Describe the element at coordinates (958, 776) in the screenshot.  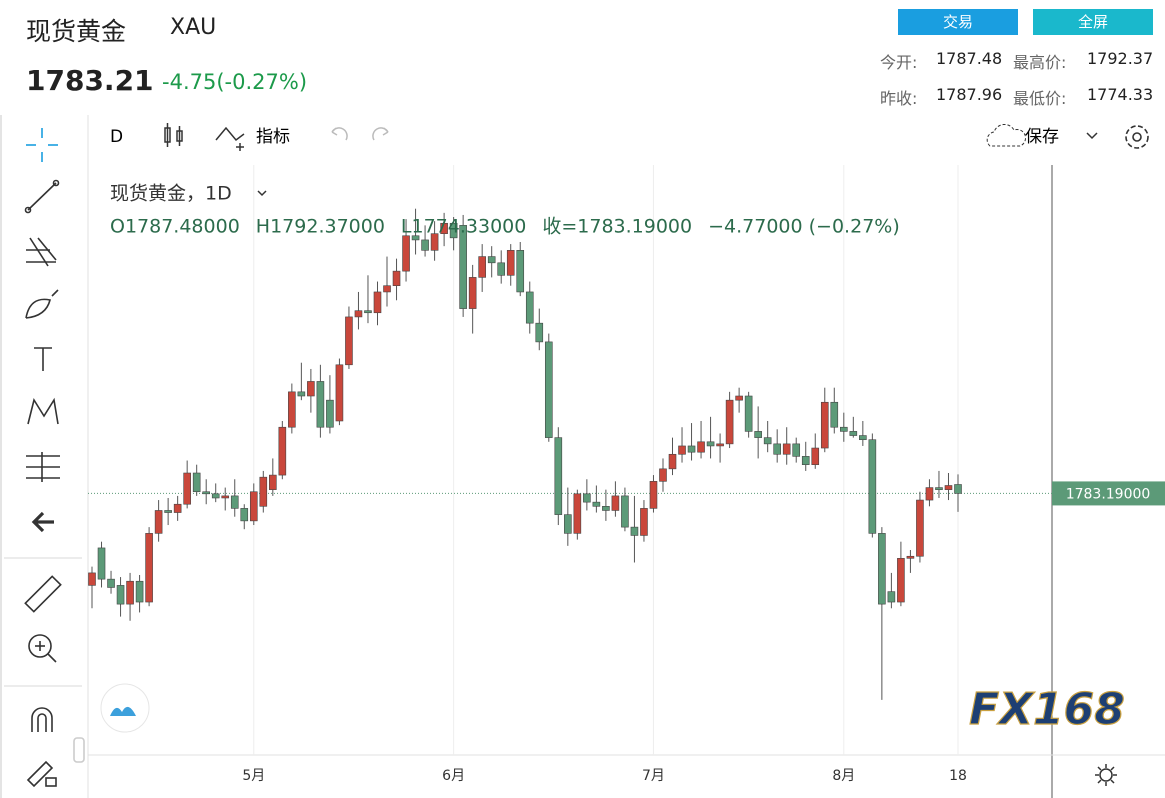
I see `x-tick-label: 18` at that location.